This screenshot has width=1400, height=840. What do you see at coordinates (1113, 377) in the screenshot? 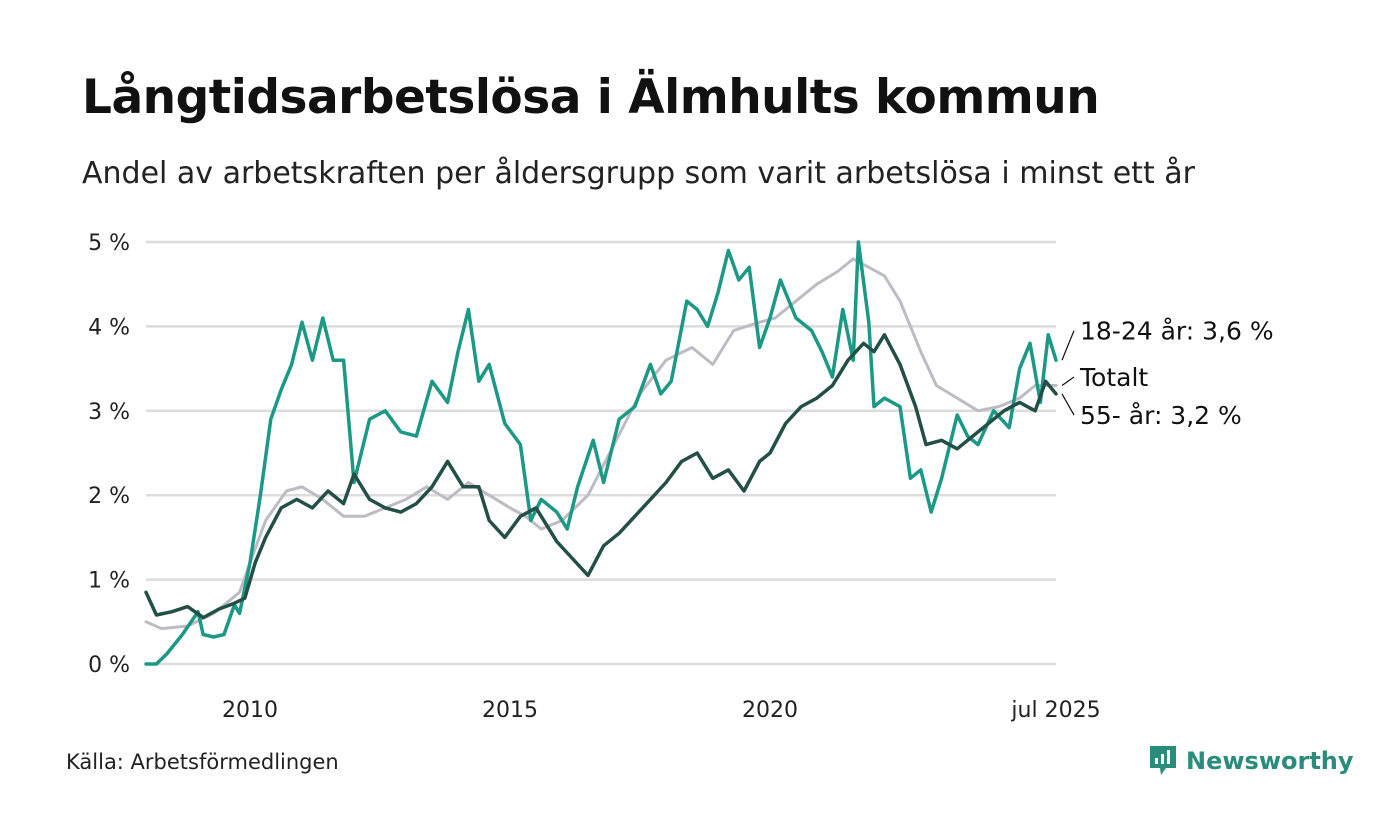
I see `end-label-total: Totalt` at bounding box center [1113, 377].